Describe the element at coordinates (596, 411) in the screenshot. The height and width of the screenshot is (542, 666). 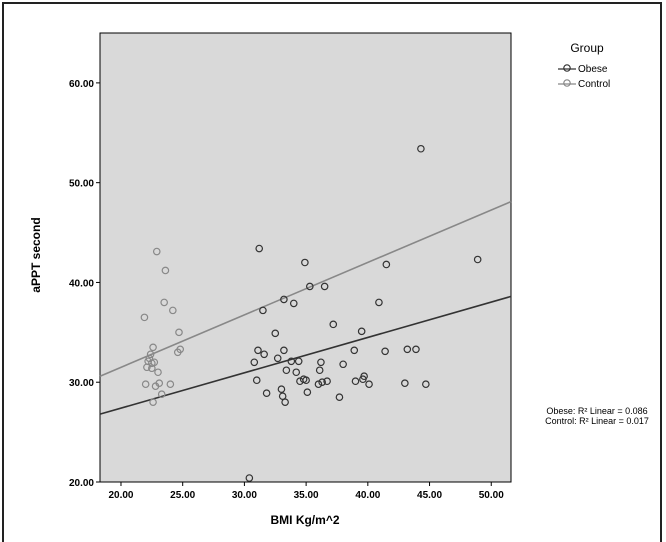
I see `fit-label-obese: Obese: R² Linear = 0.086` at that location.